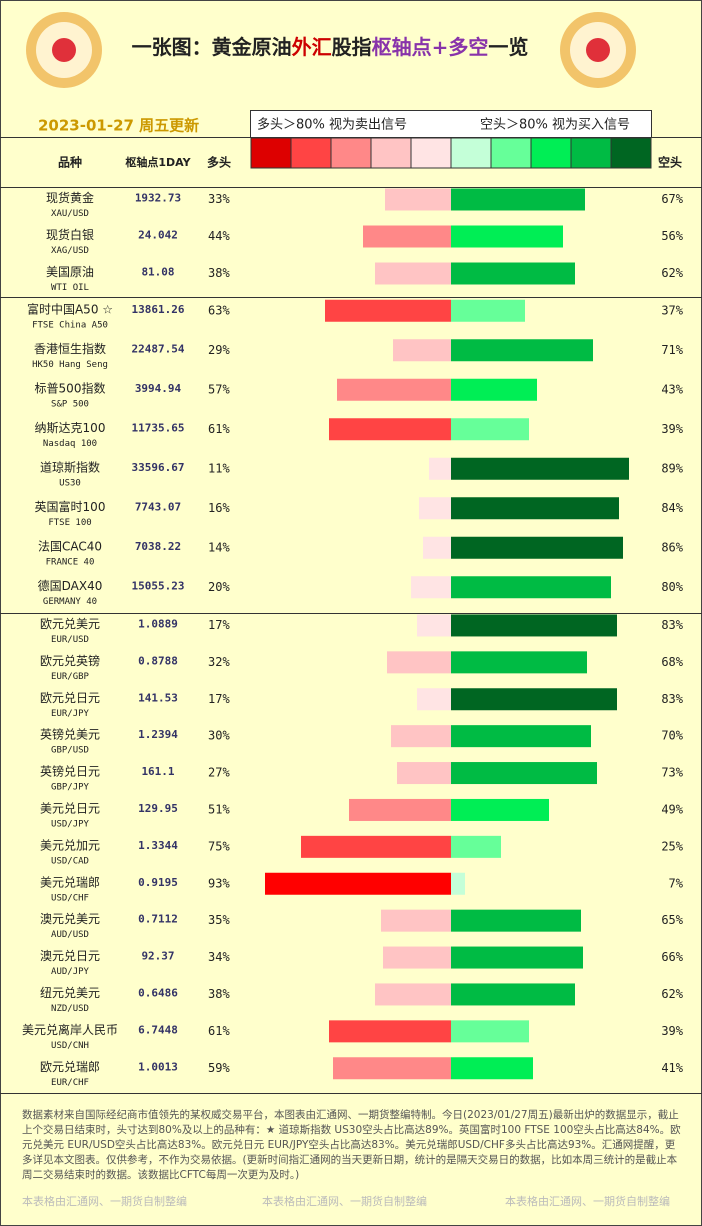 Image resolution: width=702 pixels, height=1226 pixels. I want to click on row-code: GERMANY 40, so click(70, 602).